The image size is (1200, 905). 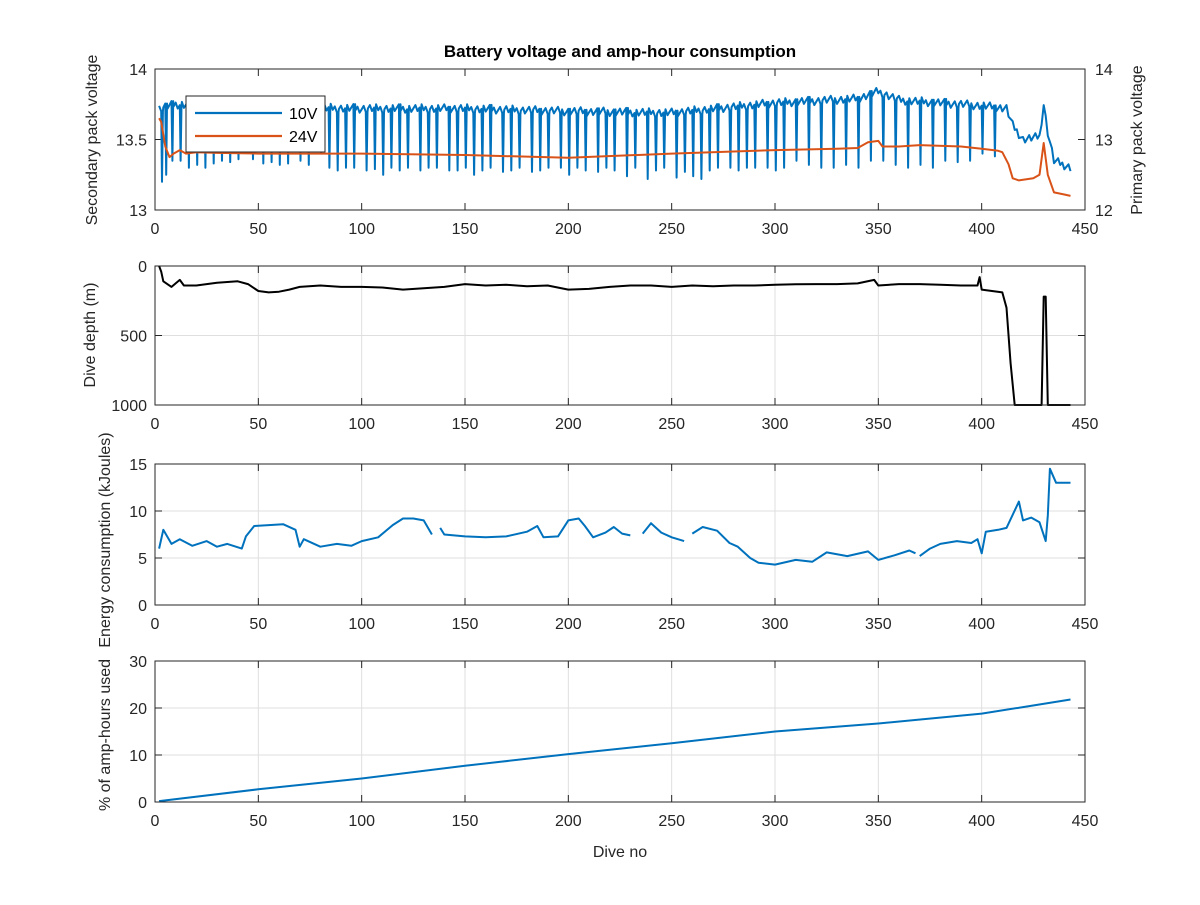 I want to click on legend-label-10v: 10V, so click(x=303, y=114).